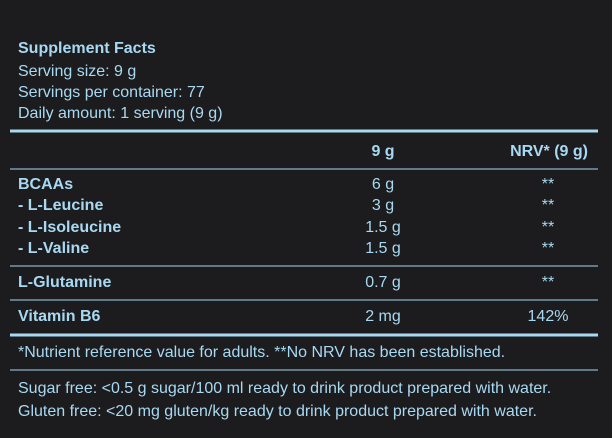  I want to click on amount: 2 mg, so click(383, 316).